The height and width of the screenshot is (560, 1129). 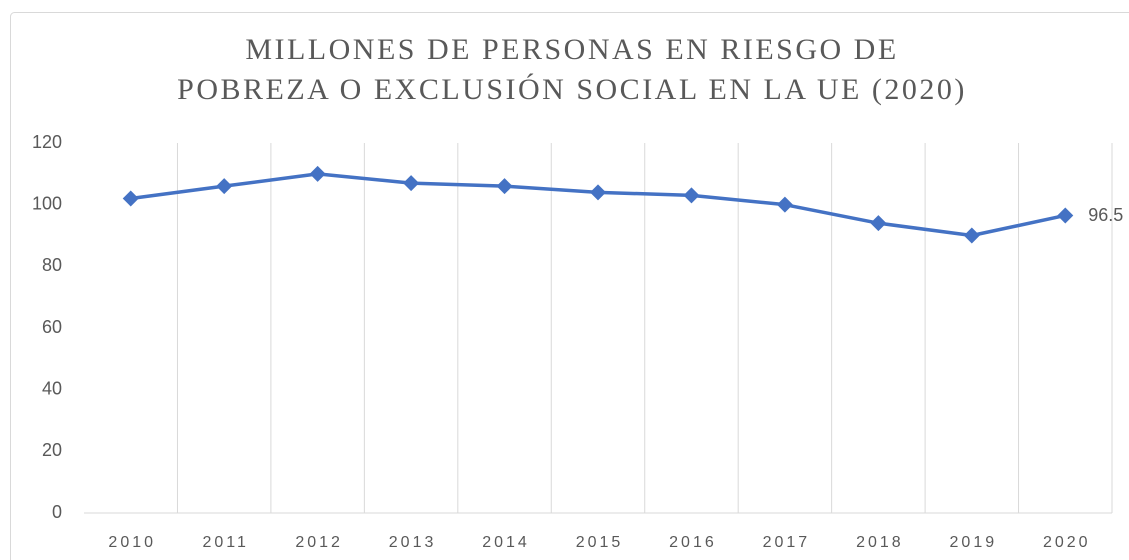 I want to click on y-tick-label: 80, so click(x=52, y=265).